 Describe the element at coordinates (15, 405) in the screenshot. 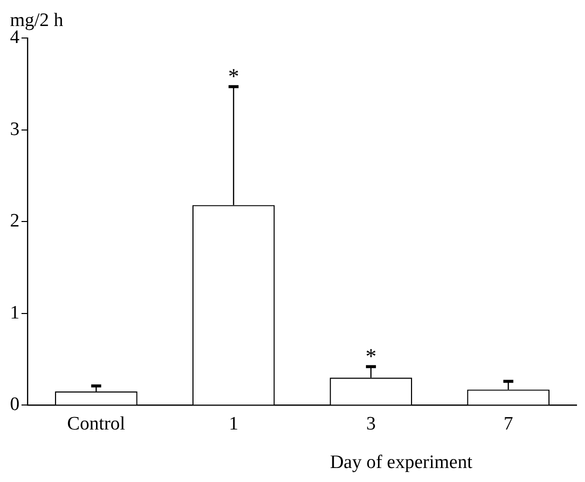

I see `y-tick-label: 0` at that location.